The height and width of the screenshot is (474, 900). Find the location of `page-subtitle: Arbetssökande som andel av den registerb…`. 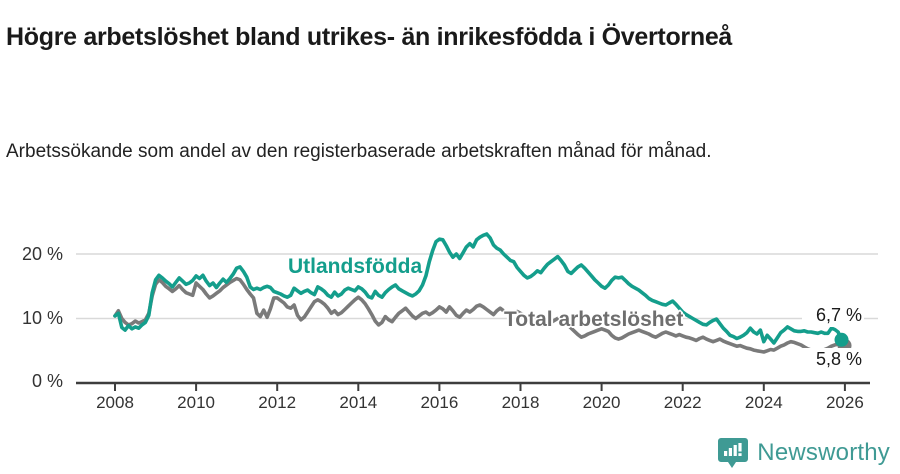

page-subtitle: Arbetssökande som andel av den registerb… is located at coordinates (359, 151).